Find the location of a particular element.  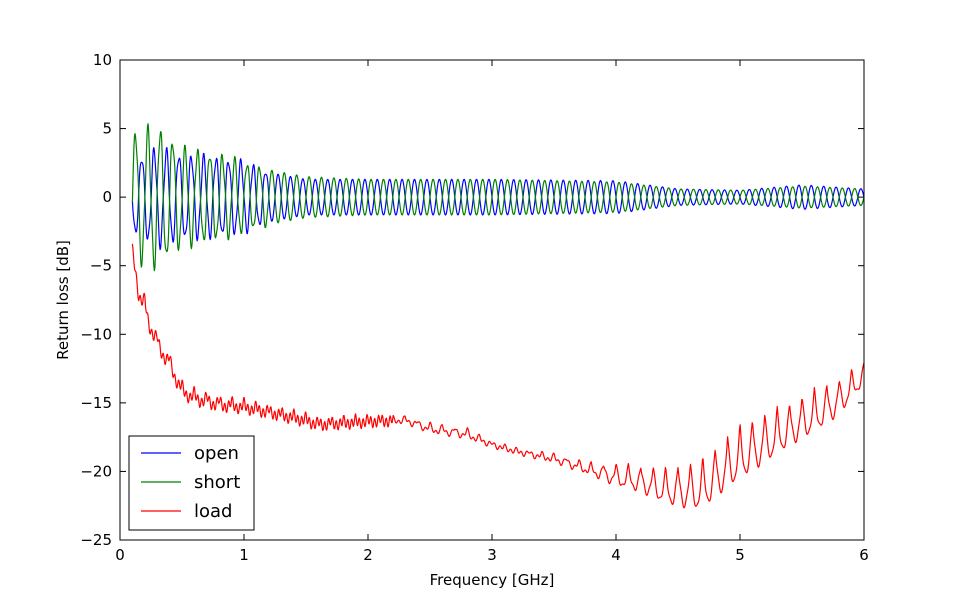

y-tick-label: −10 is located at coordinates (96, 334).